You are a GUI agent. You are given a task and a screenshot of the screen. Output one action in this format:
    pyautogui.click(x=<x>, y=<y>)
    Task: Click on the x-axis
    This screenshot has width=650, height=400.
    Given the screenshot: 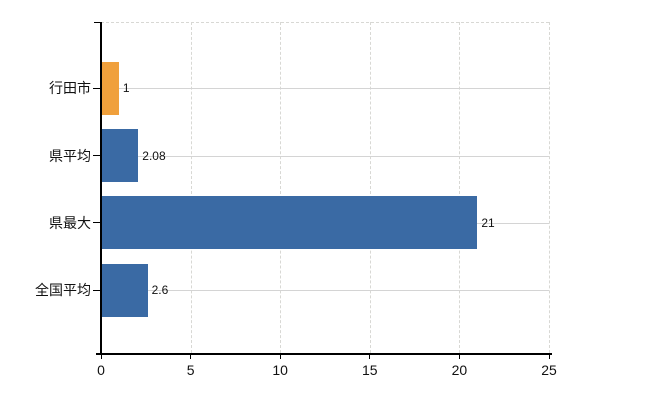 What is the action you would take?
    pyautogui.click(x=324, y=354)
    